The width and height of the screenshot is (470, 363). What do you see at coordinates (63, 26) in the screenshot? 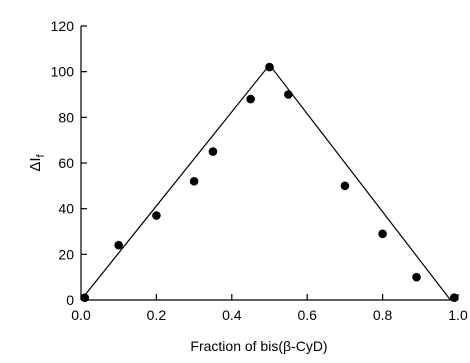
I see `y-tick-label: 120` at bounding box center [63, 26].